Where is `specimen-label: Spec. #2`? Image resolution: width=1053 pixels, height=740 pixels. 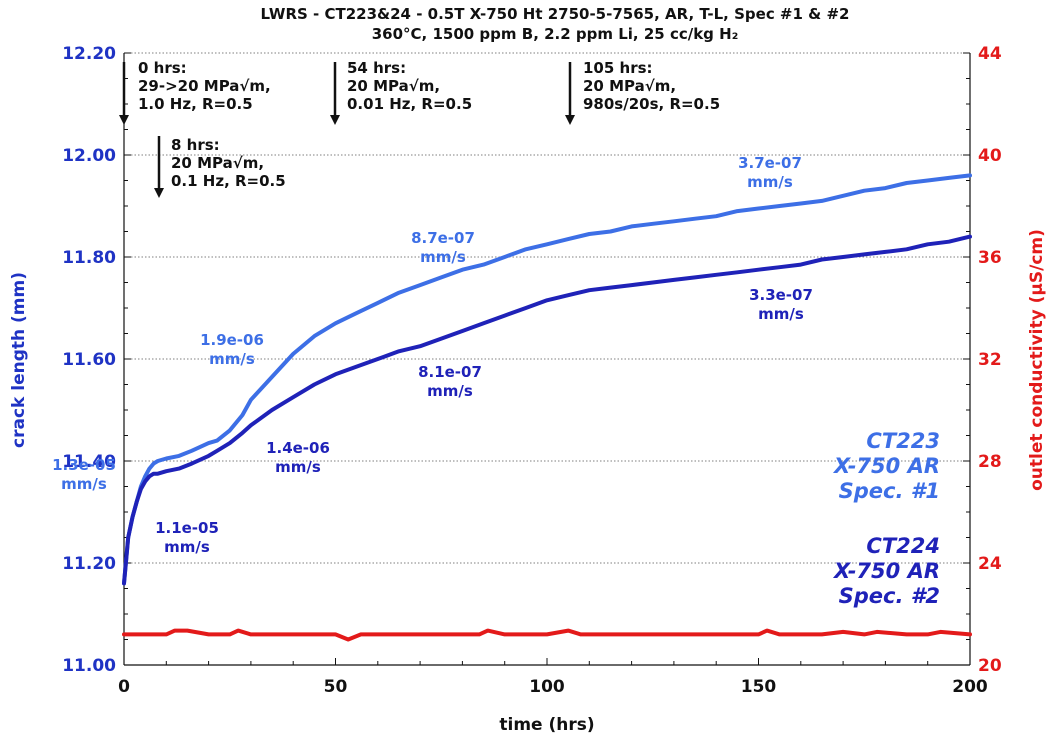
specimen-label: Spec. #2 is located at coordinates (889, 596).